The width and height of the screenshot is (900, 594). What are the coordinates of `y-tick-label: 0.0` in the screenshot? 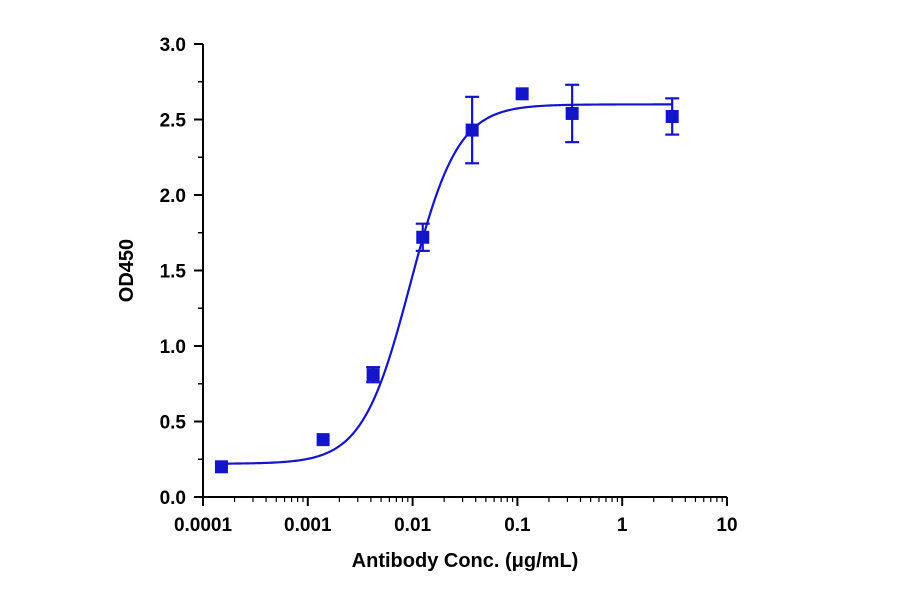 It's located at (173, 498).